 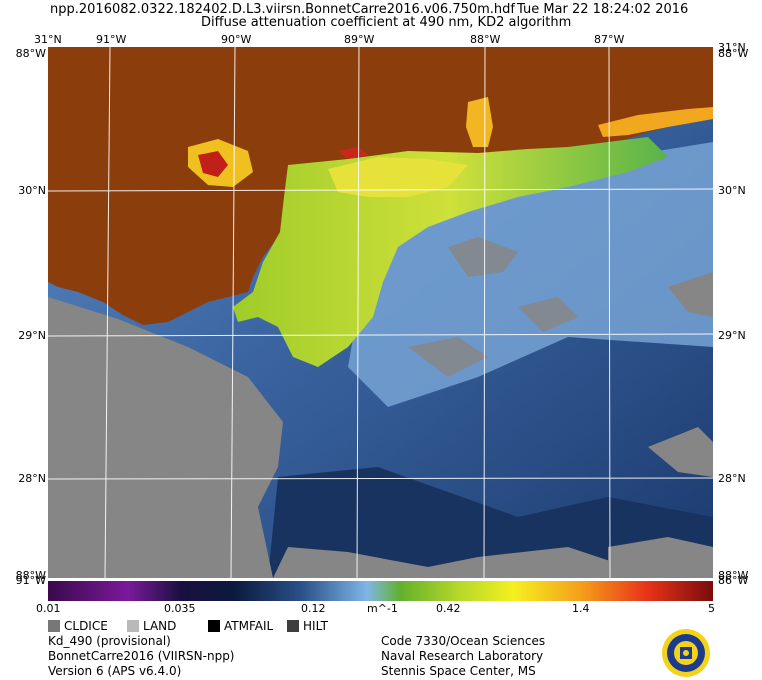 What do you see at coordinates (32, 478) in the screenshot?
I see `lat-label-28n-left: 28°N` at bounding box center [32, 478].